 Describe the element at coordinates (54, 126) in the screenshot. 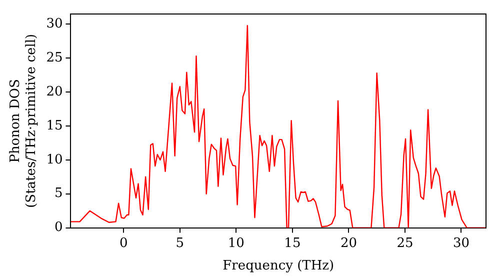

I see `y-tick-label: 15` at that location.